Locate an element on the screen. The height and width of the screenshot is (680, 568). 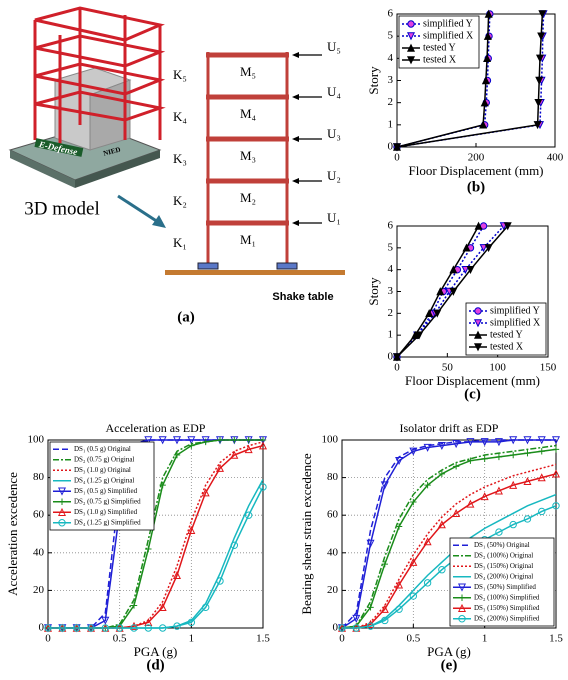
legend-label: DS₂ (100%) Original is located at coordinates (503, 555).